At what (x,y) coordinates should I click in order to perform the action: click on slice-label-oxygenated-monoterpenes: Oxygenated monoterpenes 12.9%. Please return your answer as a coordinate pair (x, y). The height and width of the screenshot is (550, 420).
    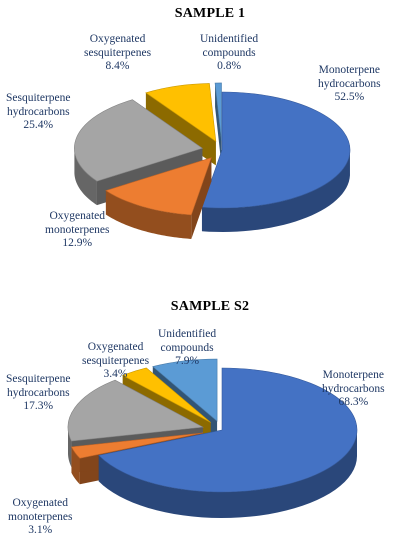
    Looking at the image, I should click on (77, 229).